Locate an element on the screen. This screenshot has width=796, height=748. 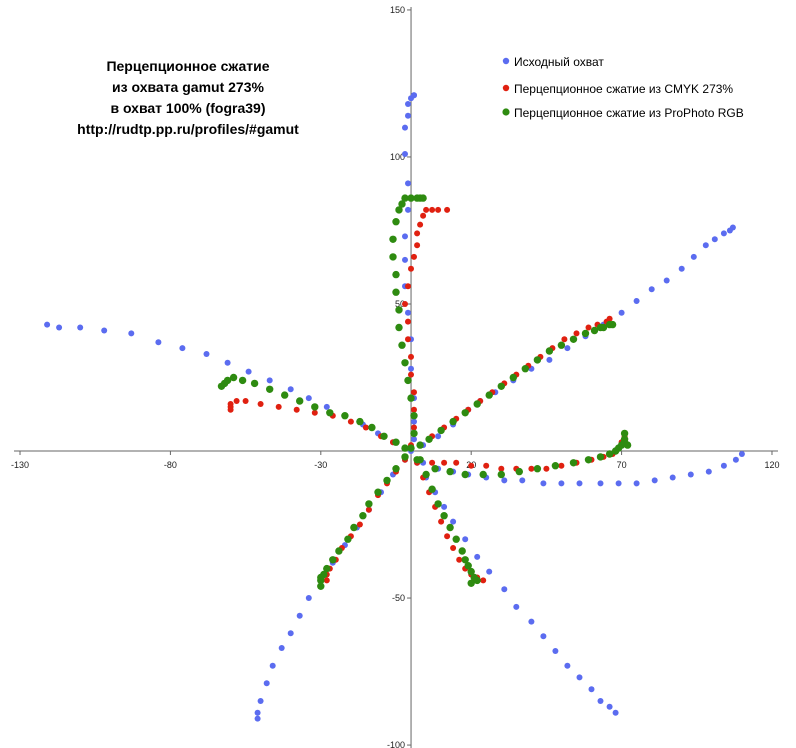
x-tick-label: -30 is located at coordinates (320, 465).